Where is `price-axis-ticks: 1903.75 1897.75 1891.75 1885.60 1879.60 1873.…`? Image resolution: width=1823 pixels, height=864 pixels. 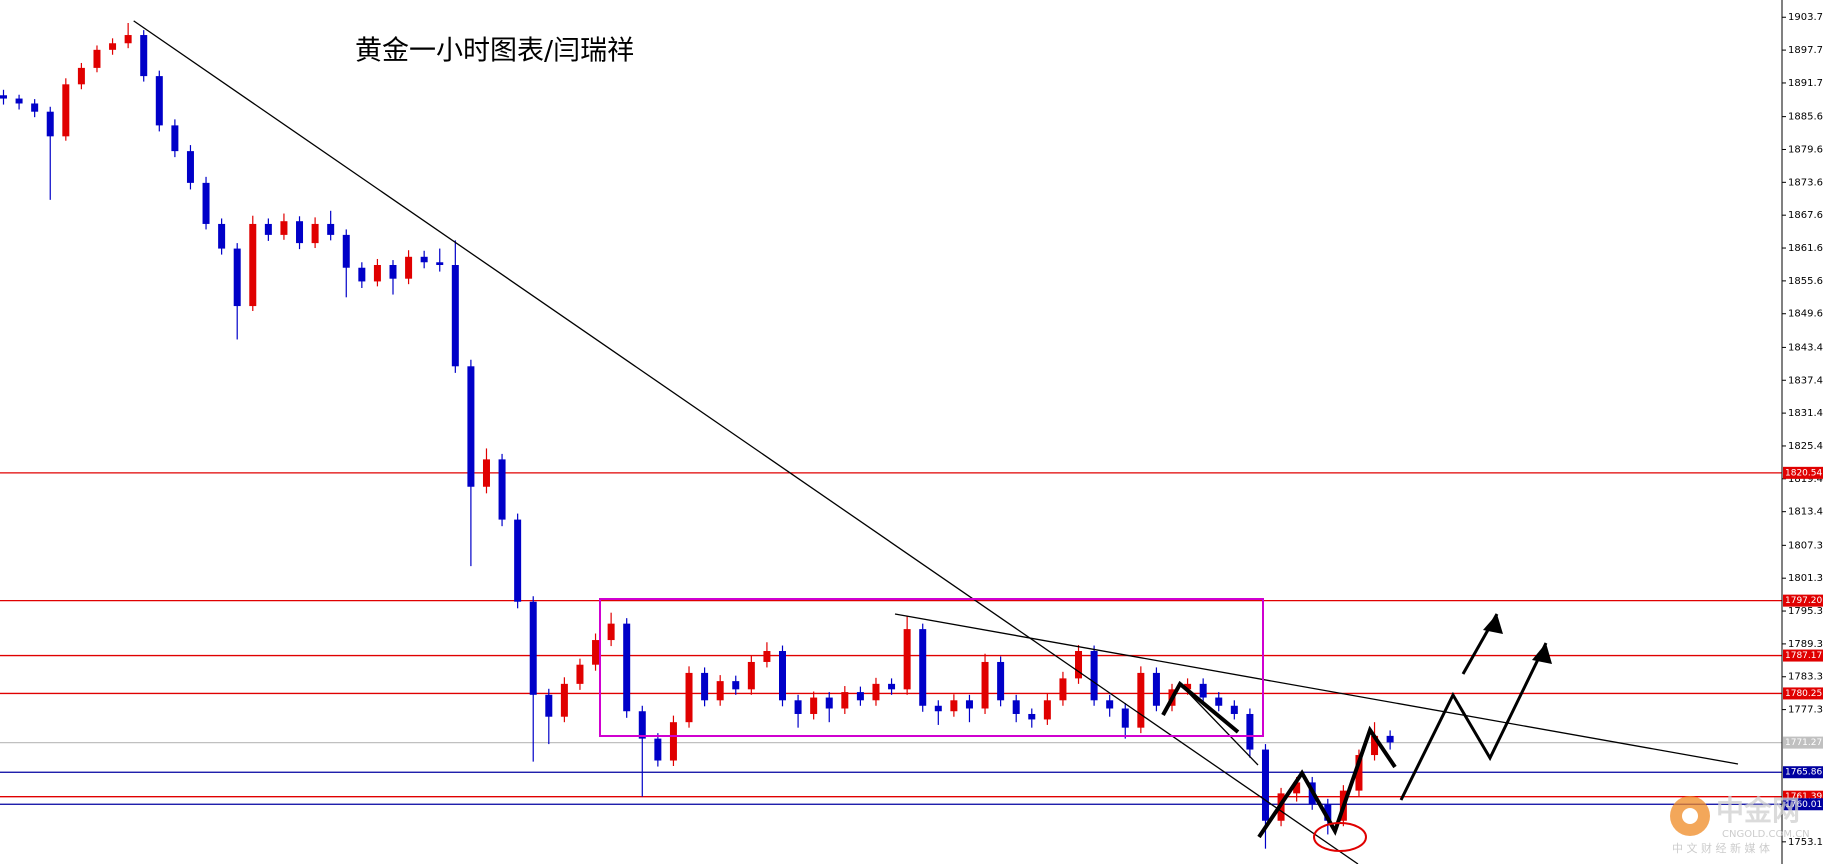
price-axis-ticks: 1903.75 1897.75 1891.75 1885.60 1879.60 1873.… is located at coordinates (1802, 430).